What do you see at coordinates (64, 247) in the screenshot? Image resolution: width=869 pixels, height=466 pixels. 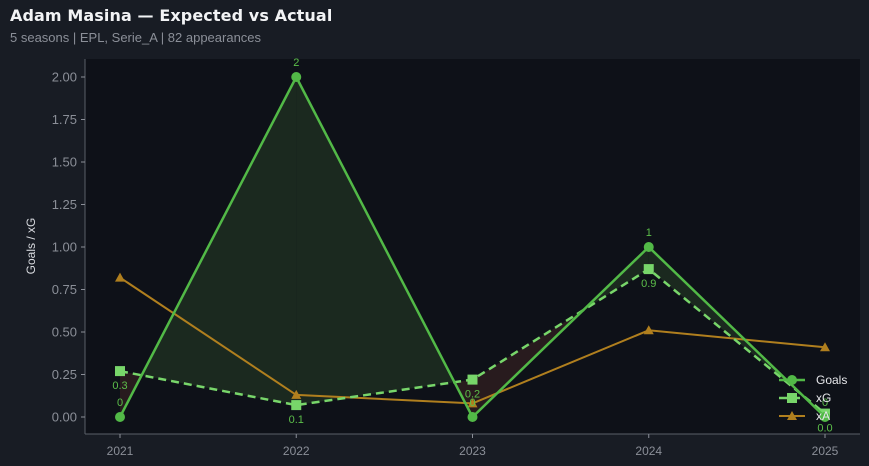 I see `y-tick-label: 1.00` at bounding box center [64, 247].